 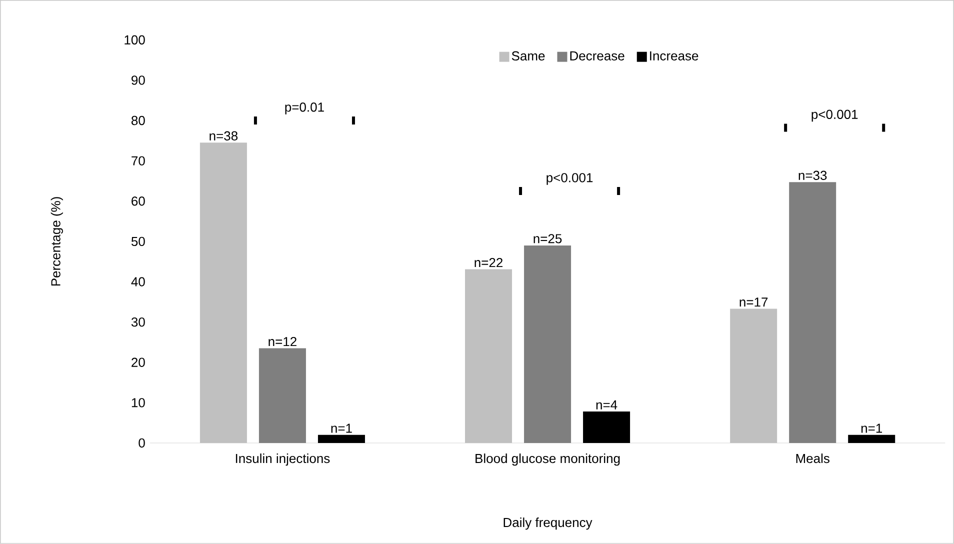 I want to click on y-tick-label: 80, so click(x=138, y=121).